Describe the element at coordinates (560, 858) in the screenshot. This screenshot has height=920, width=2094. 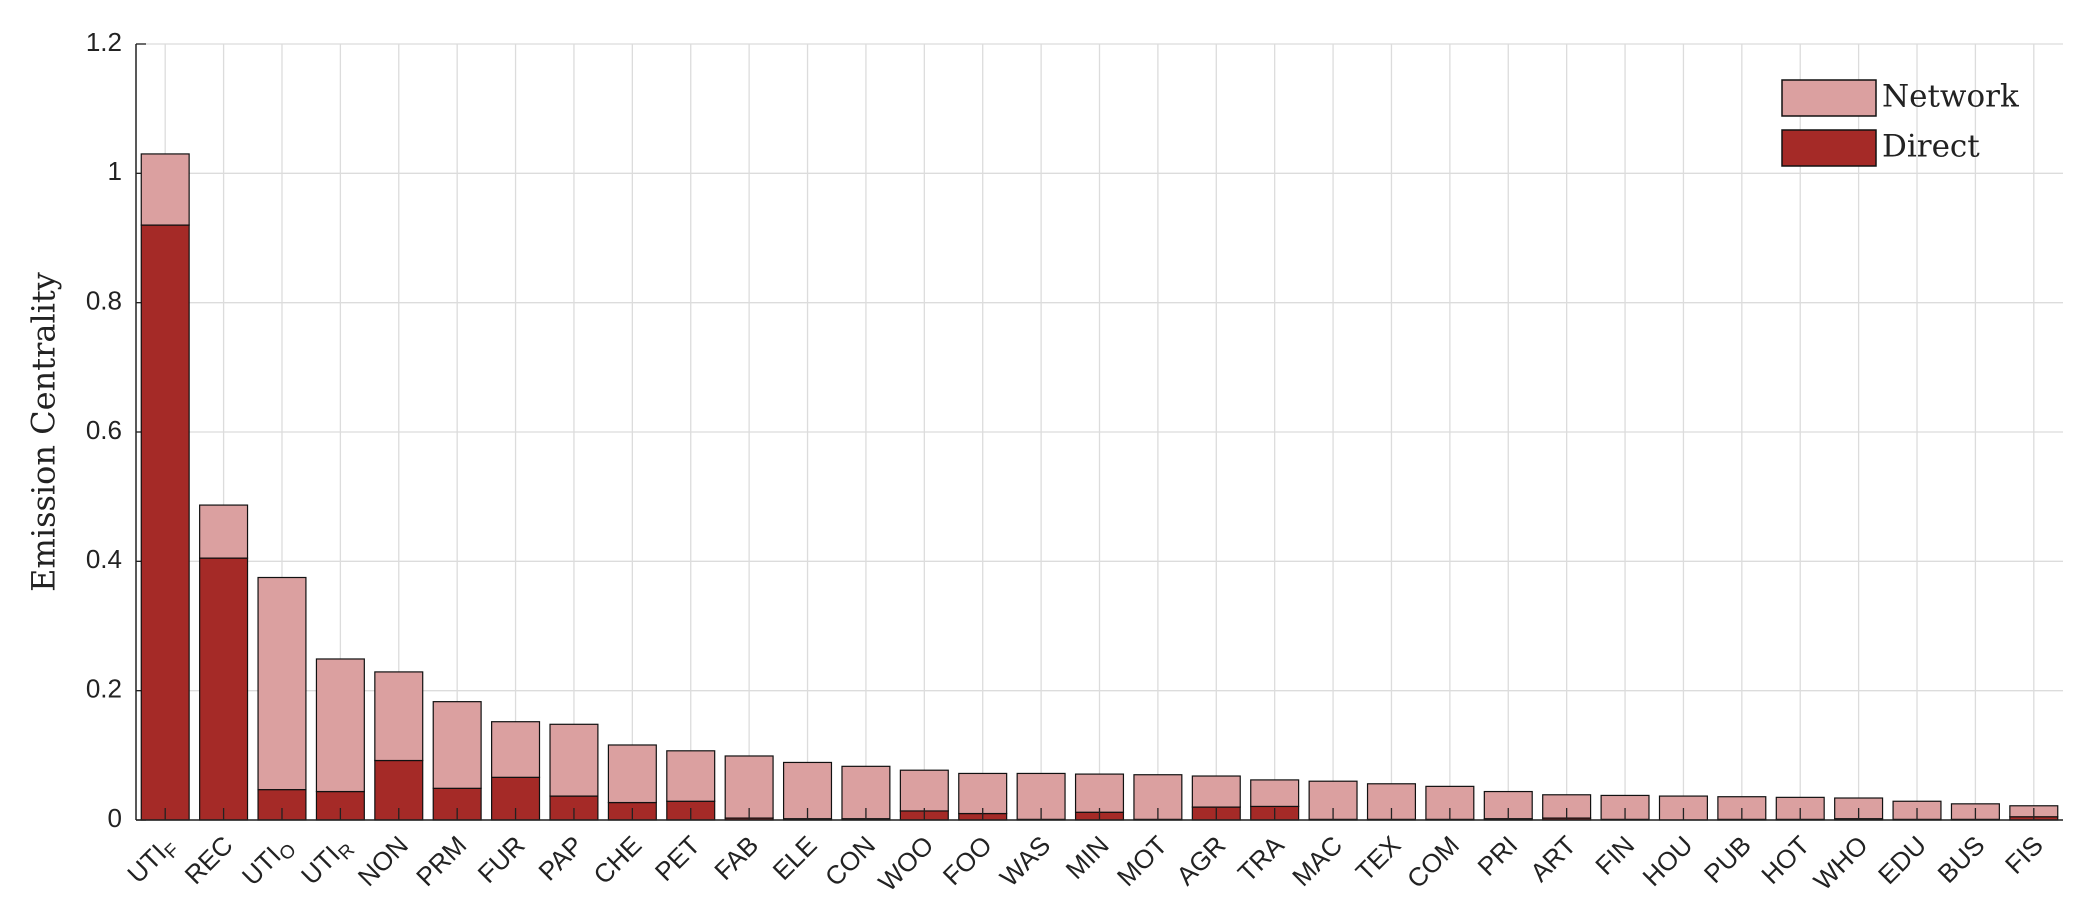
I see `x-tick-label: PAP` at that location.